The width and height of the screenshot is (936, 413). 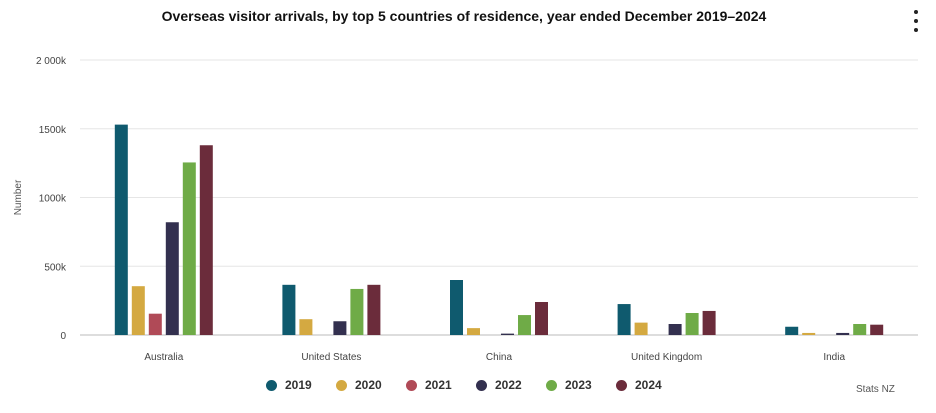 What do you see at coordinates (206, 240) in the screenshot?
I see `bar-2024-australia` at bounding box center [206, 240].